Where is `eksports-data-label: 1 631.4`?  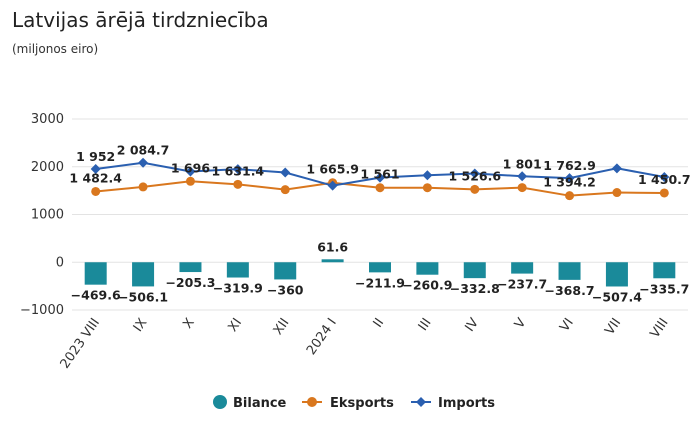
eksports-data-label: 1 631.4 is located at coordinates (238, 170).